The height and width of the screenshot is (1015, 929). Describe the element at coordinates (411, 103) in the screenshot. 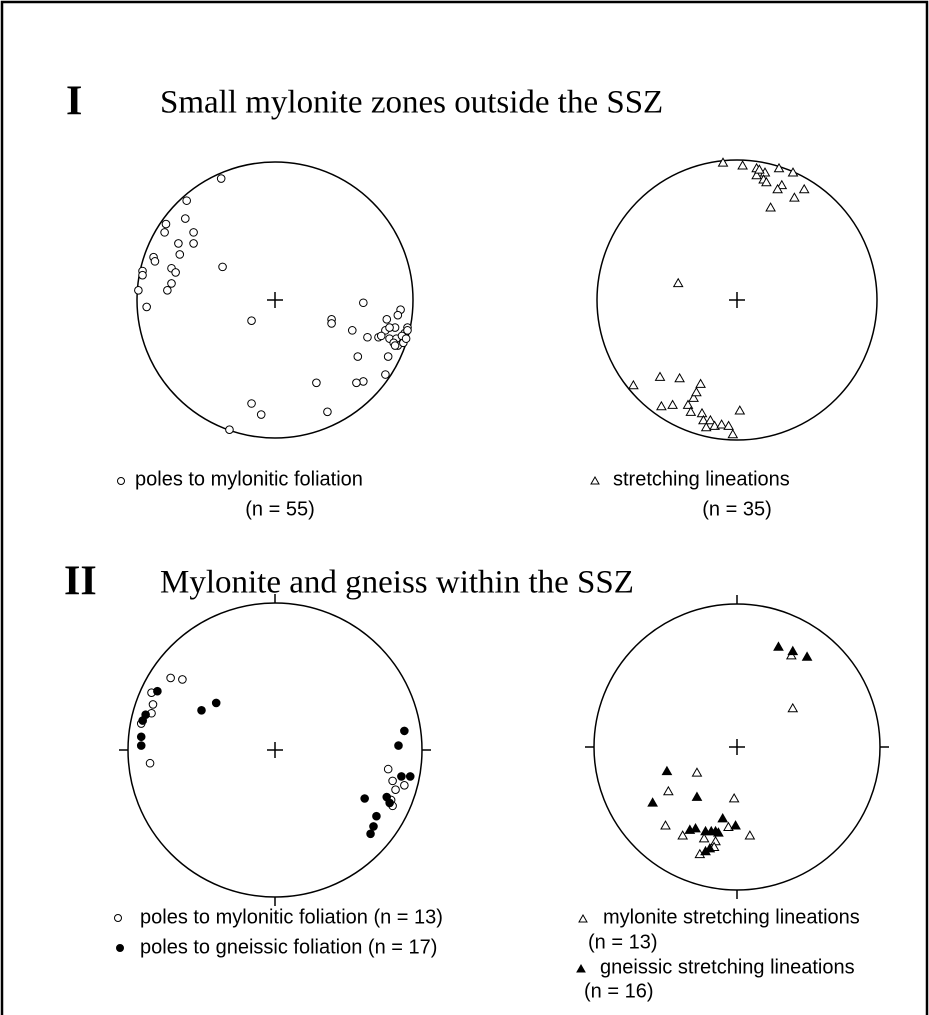

I see `section-title: Small mylonite zones outside the SSZ` at that location.